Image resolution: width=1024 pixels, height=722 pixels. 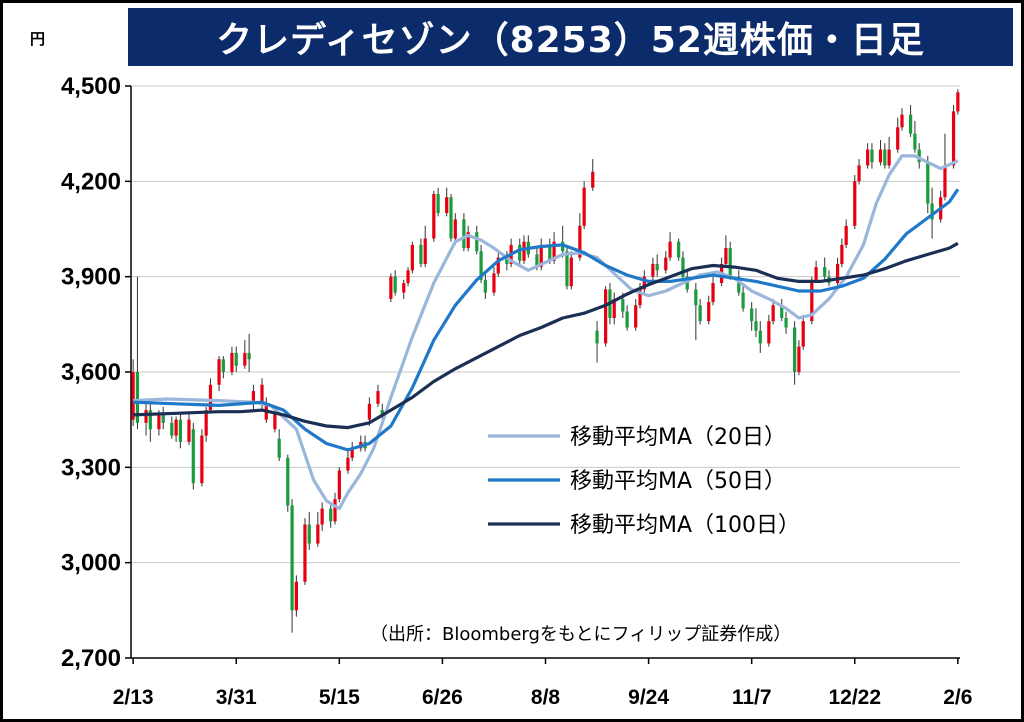 I want to click on y-tick-label: 3,300, so click(x=91, y=467).